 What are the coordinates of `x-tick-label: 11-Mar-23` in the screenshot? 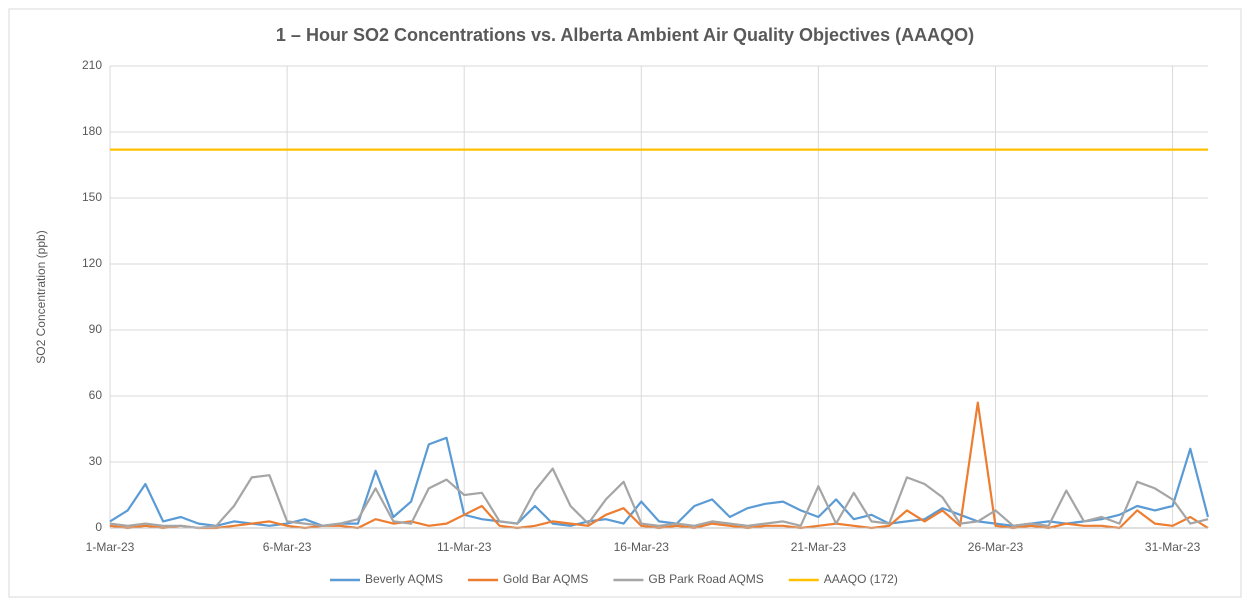 It's located at (464, 547).